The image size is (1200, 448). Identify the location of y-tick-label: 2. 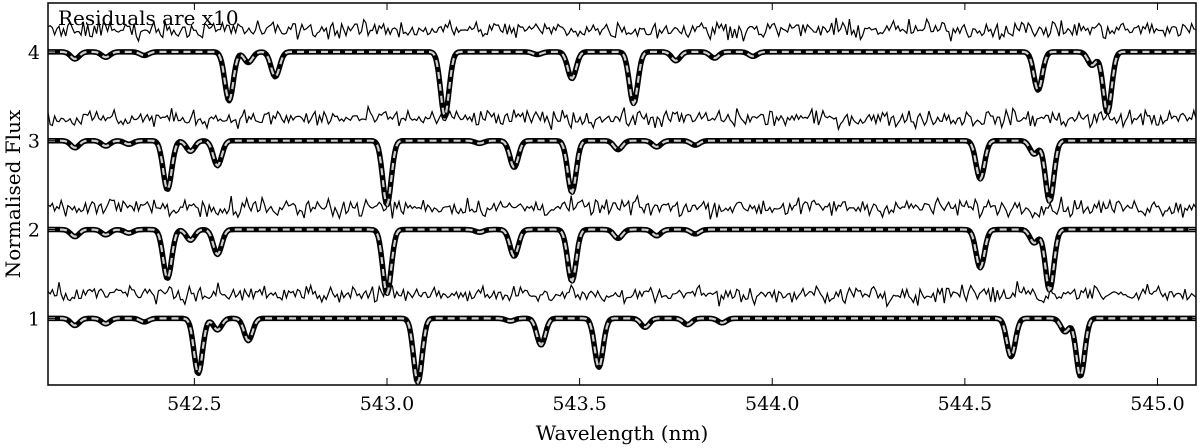
(34, 231).